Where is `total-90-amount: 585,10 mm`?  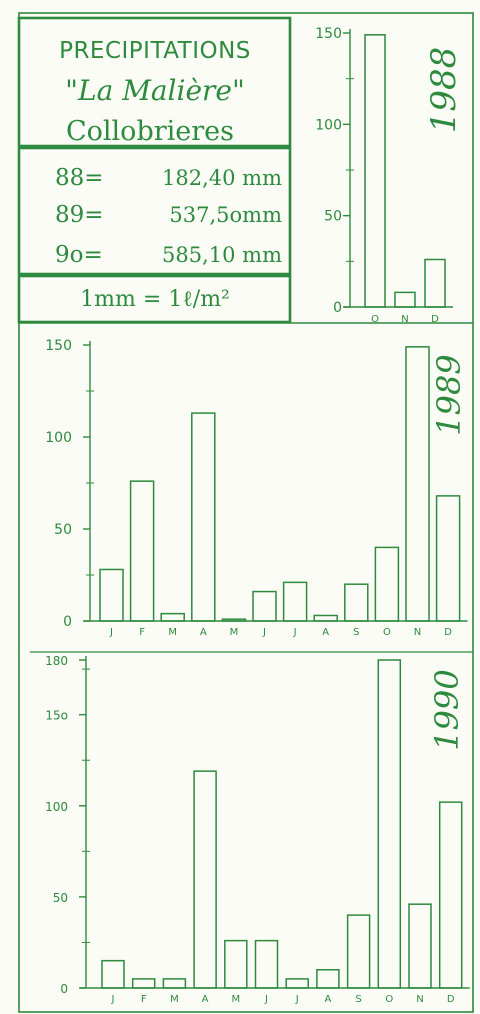
total-90-amount: 585,10 mm is located at coordinates (222, 255).